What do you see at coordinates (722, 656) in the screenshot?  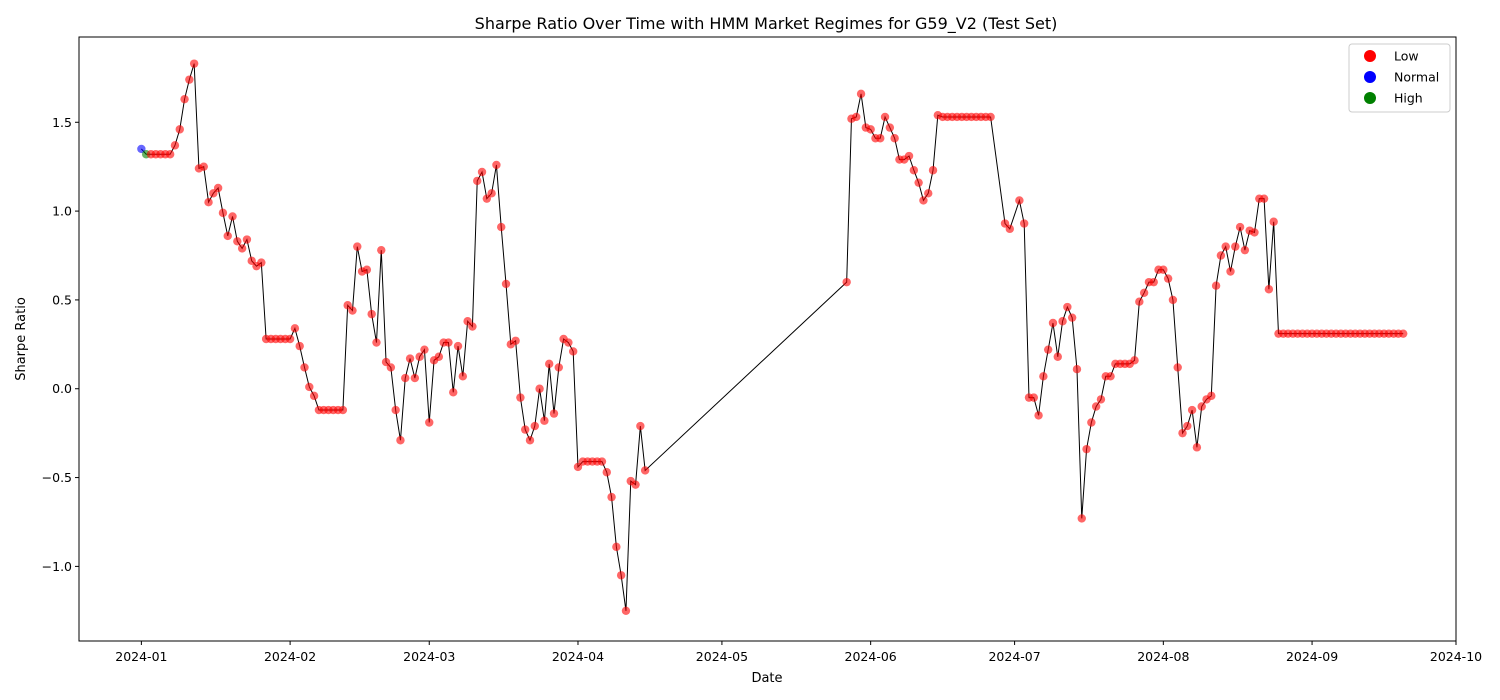 I see `x-tick-label: 2024-05` at bounding box center [722, 656].